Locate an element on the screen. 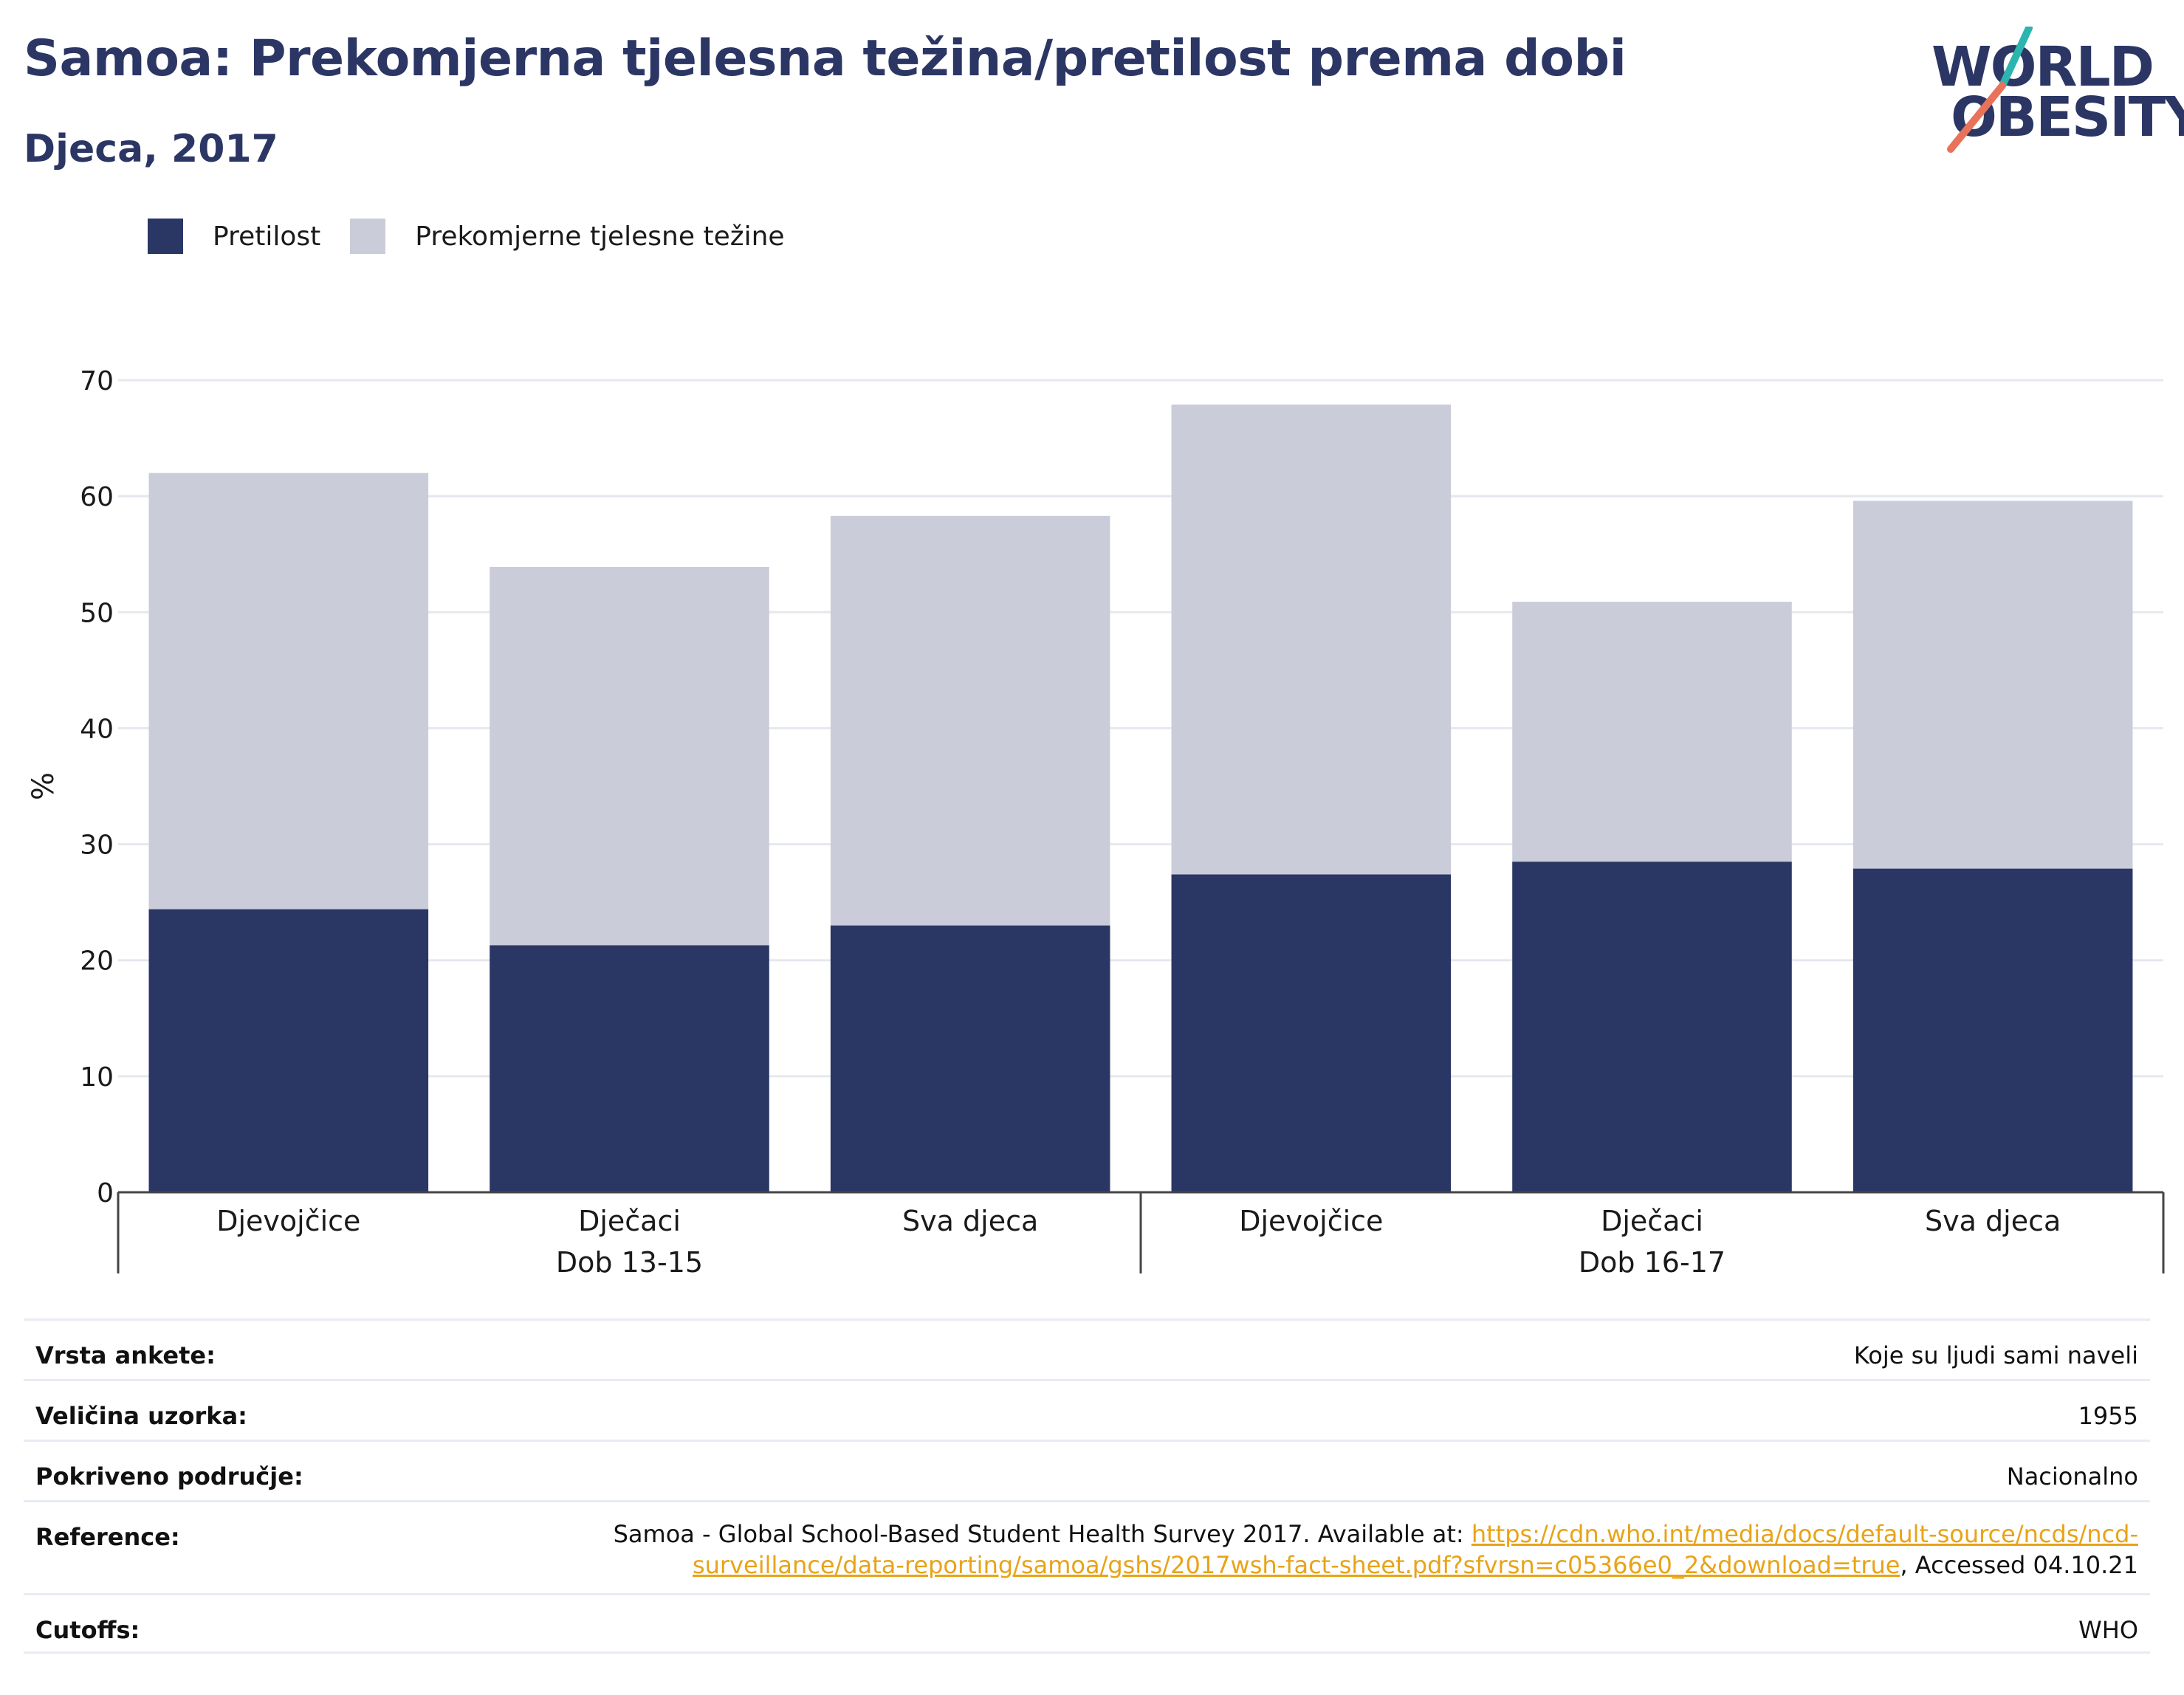 Image resolution: width=2184 pixels, height=1695 pixels. legend-item-overweight: Prekomjerne tjelesne težine is located at coordinates (568, 237).